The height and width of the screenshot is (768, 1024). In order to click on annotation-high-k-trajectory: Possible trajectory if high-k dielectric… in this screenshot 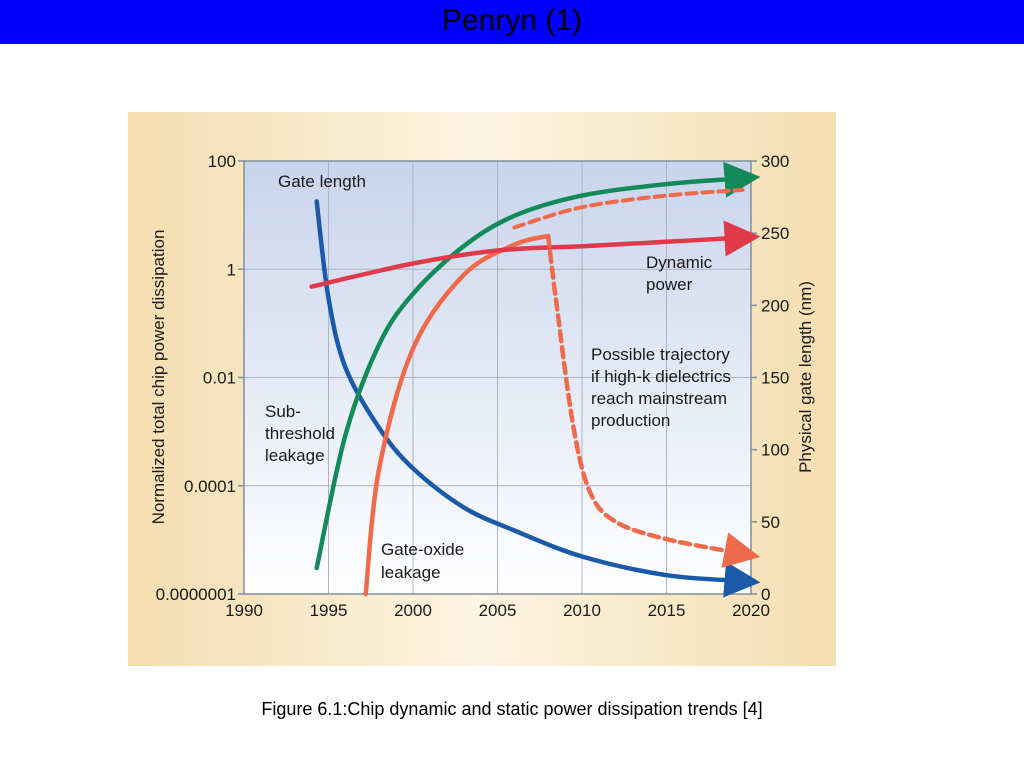, I will do `click(663, 387)`.